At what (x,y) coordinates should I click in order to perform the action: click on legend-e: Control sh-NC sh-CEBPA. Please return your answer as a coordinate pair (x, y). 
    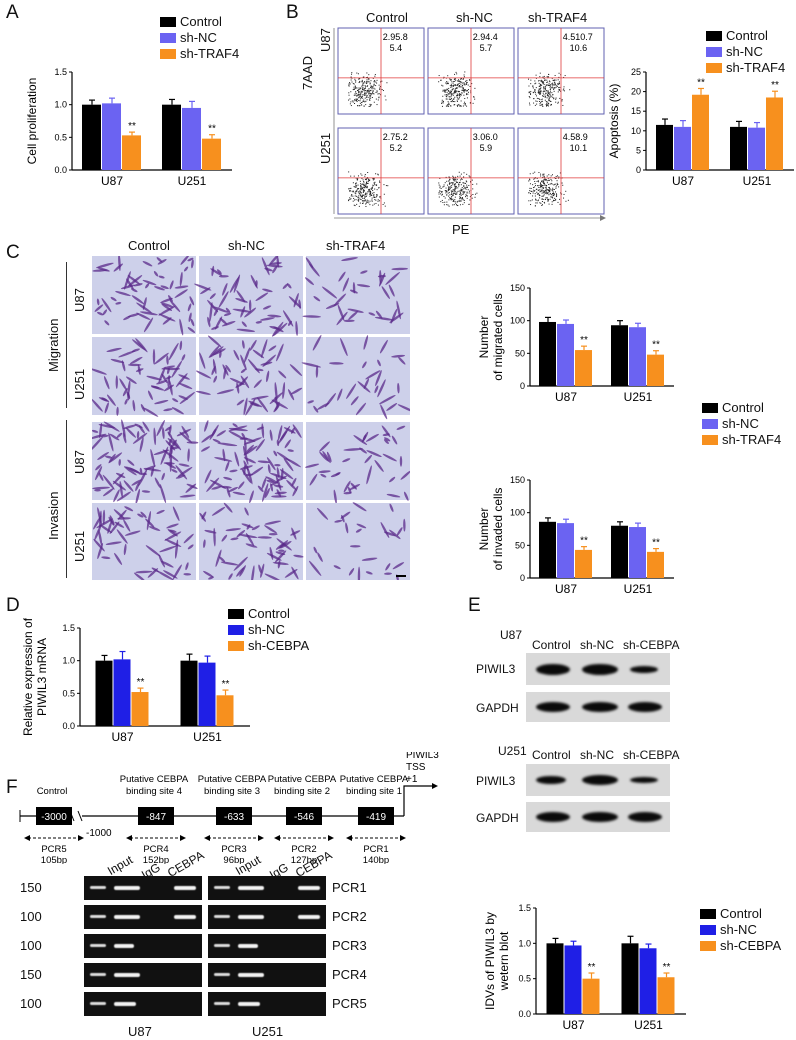
    Looking at the image, I should click on (740, 930).